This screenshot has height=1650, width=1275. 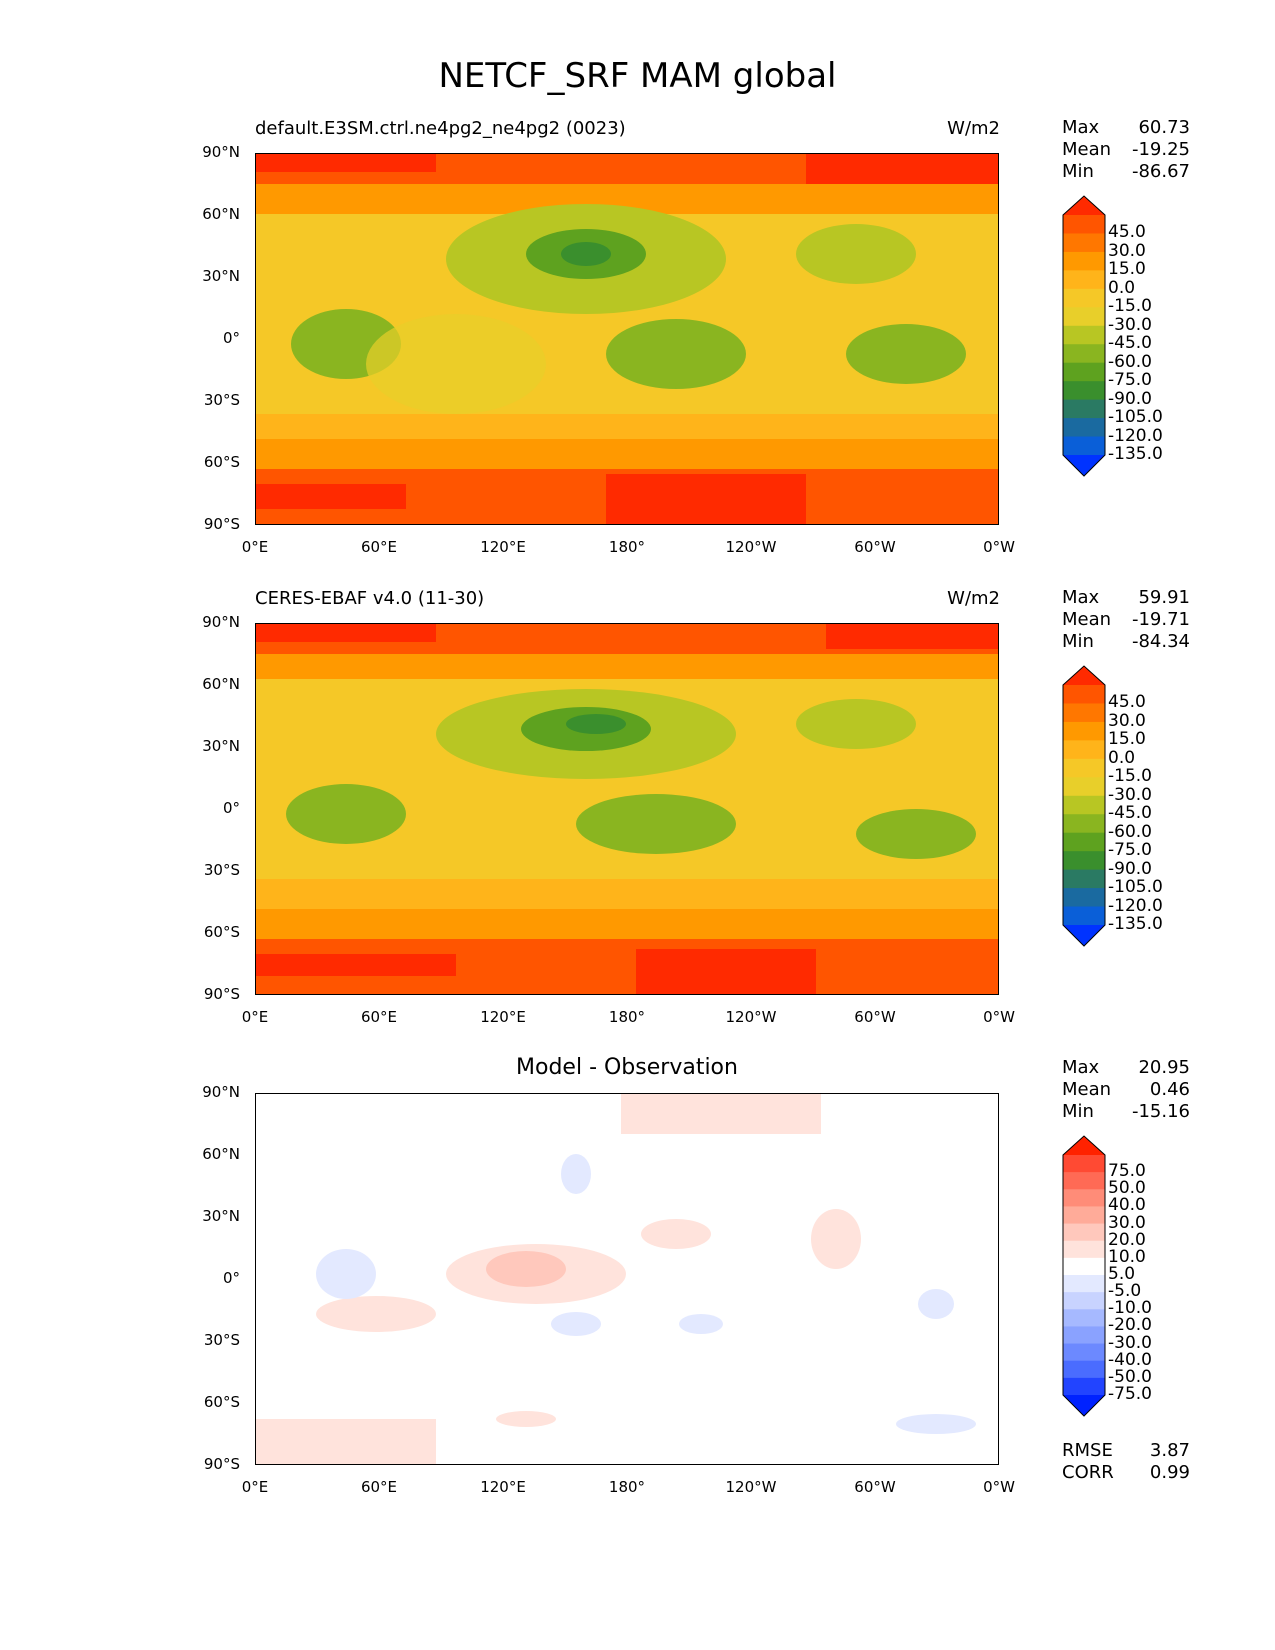 I want to click on colorbar-tick-label: 10.0, so click(x=1127, y=1256).